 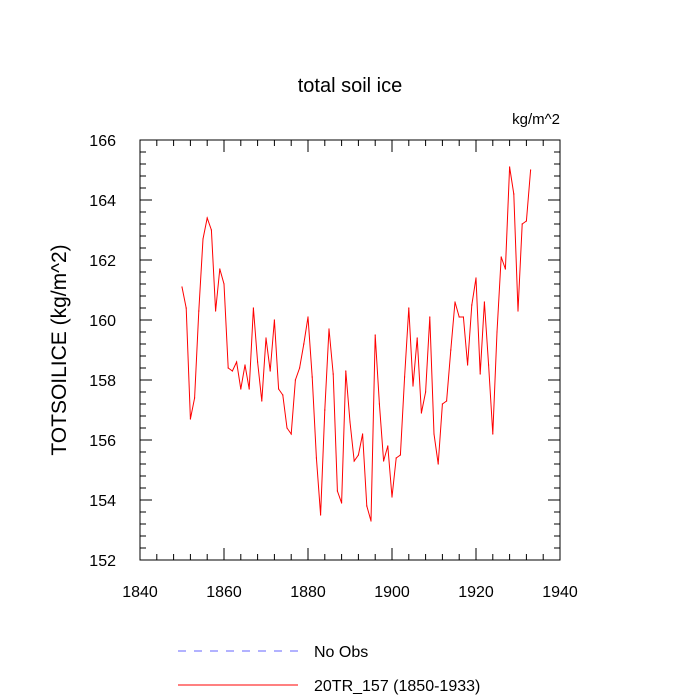 I want to click on y-tick-label: 166, so click(x=102, y=141).